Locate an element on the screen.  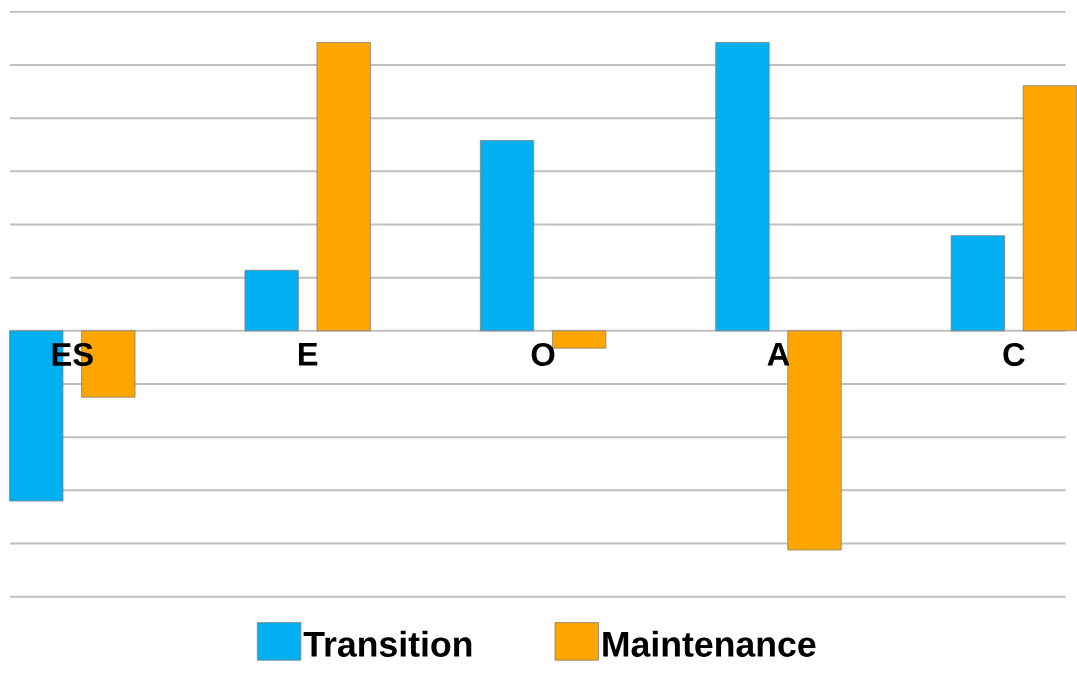
x-tick-label: E is located at coordinates (308, 354).